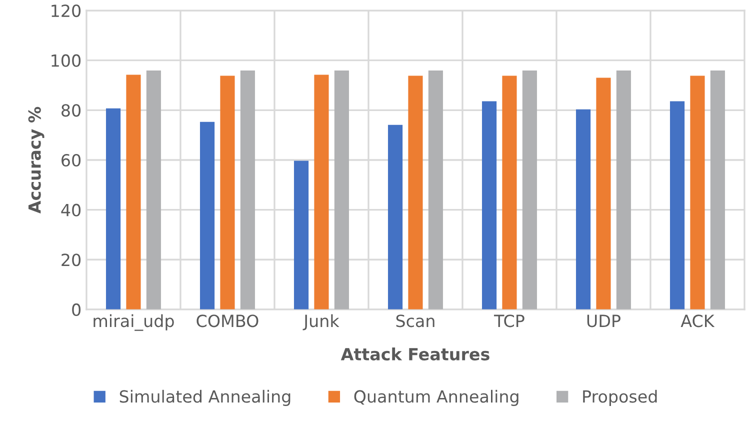 The height and width of the screenshot is (421, 752). What do you see at coordinates (227, 321) in the screenshot?
I see `x-tick-label: COMBO` at bounding box center [227, 321].